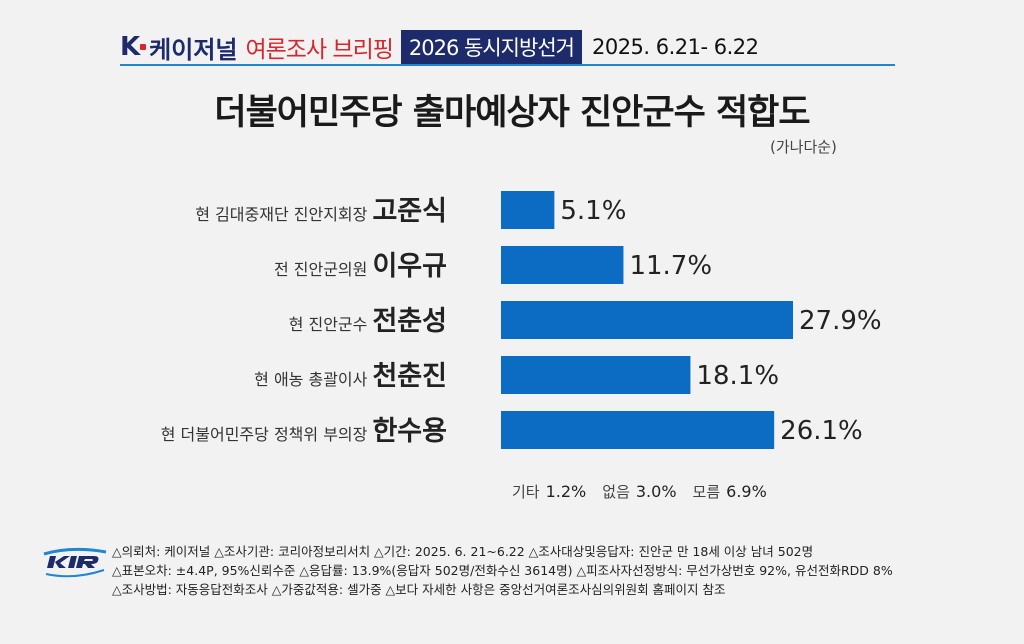  I want to click on value-label-4: 18.1%, so click(737, 376).